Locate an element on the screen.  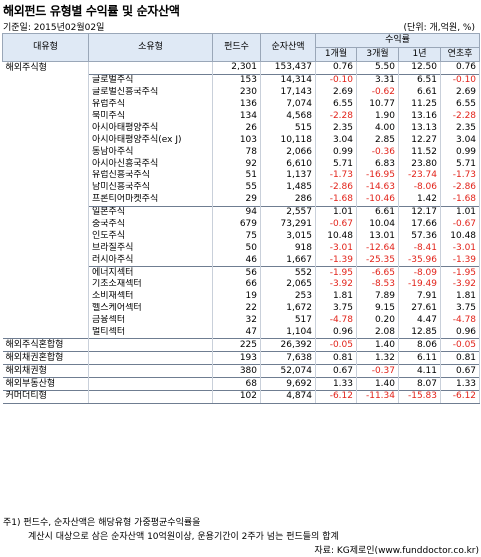
table-row: 유럽신흥국주식 51 1,137 -1.73 -16.95 -23.74 -1.73 is located at coordinates (241, 176).